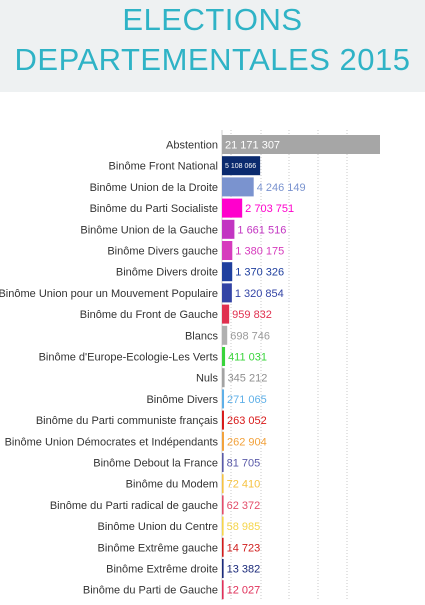 Image resolution: width=425 pixels, height=605 pixels. Describe the element at coordinates (192, 146) in the screenshot. I see `category-label: Abstention` at that location.